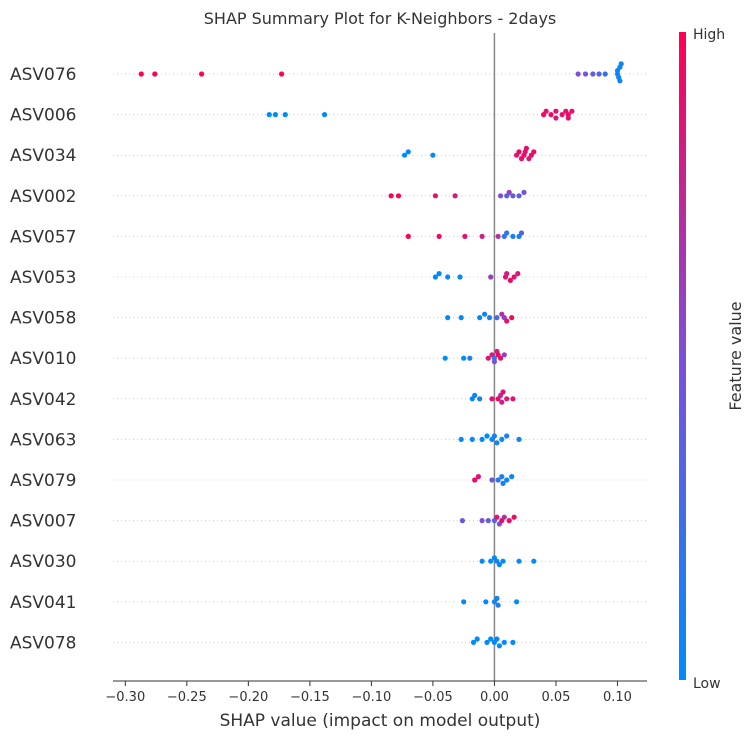 This screenshot has width=756, height=744. I want to click on x-tick-label: 0.05, so click(555, 697).